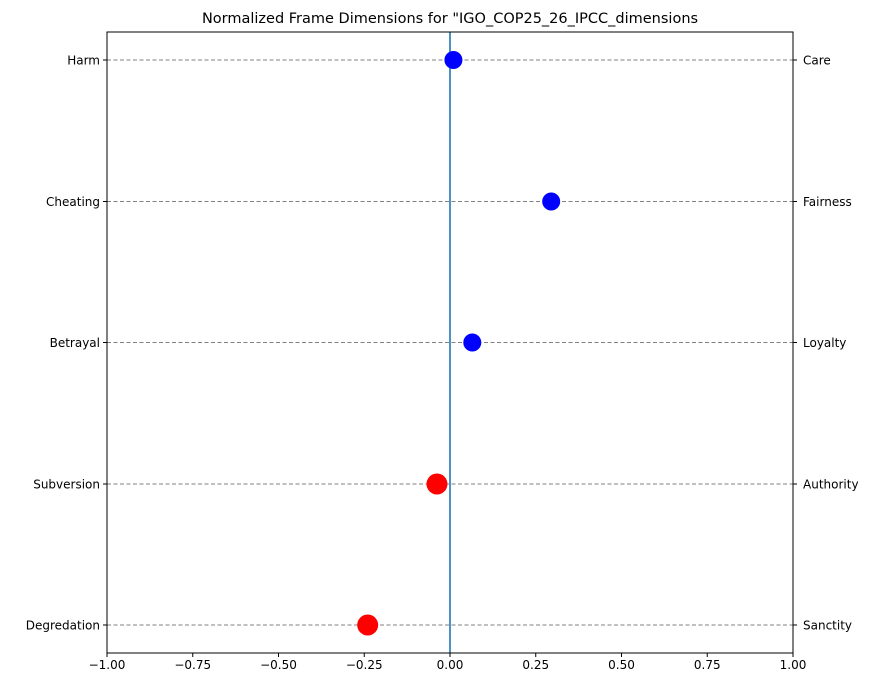 The height and width of the screenshot is (687, 877). What do you see at coordinates (66, 485) in the screenshot?
I see `left-axis-label: Subversion` at bounding box center [66, 485].